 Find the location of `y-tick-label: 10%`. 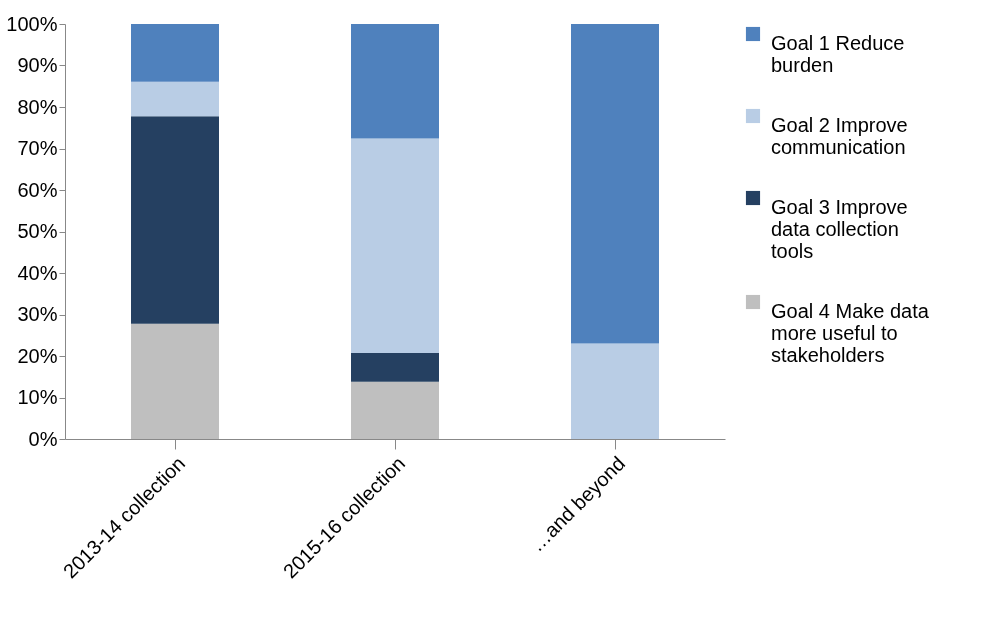

y-tick-label: 10% is located at coordinates (37, 397).